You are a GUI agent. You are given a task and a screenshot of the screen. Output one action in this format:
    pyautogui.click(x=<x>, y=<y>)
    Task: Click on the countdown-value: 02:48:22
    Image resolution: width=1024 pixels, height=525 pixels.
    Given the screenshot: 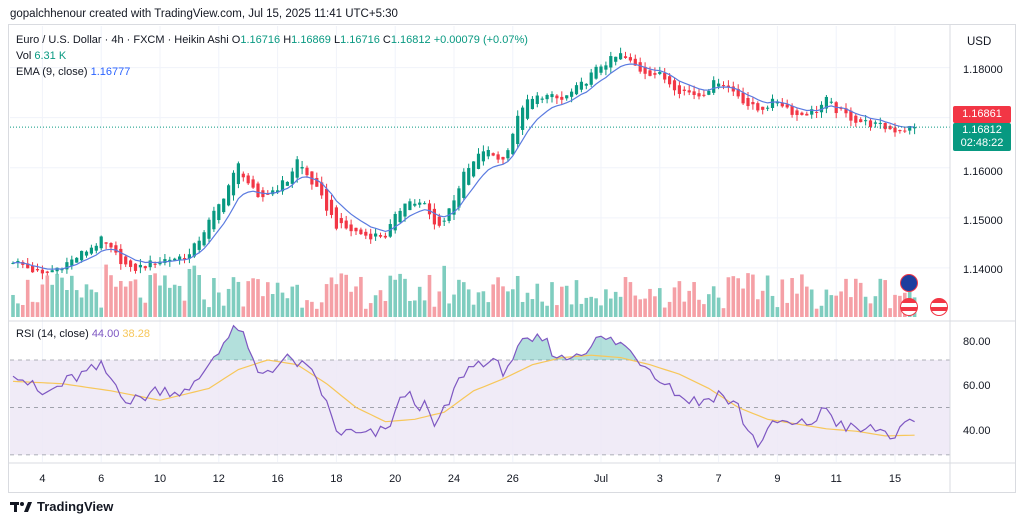 What is the action you would take?
    pyautogui.click(x=982, y=143)
    